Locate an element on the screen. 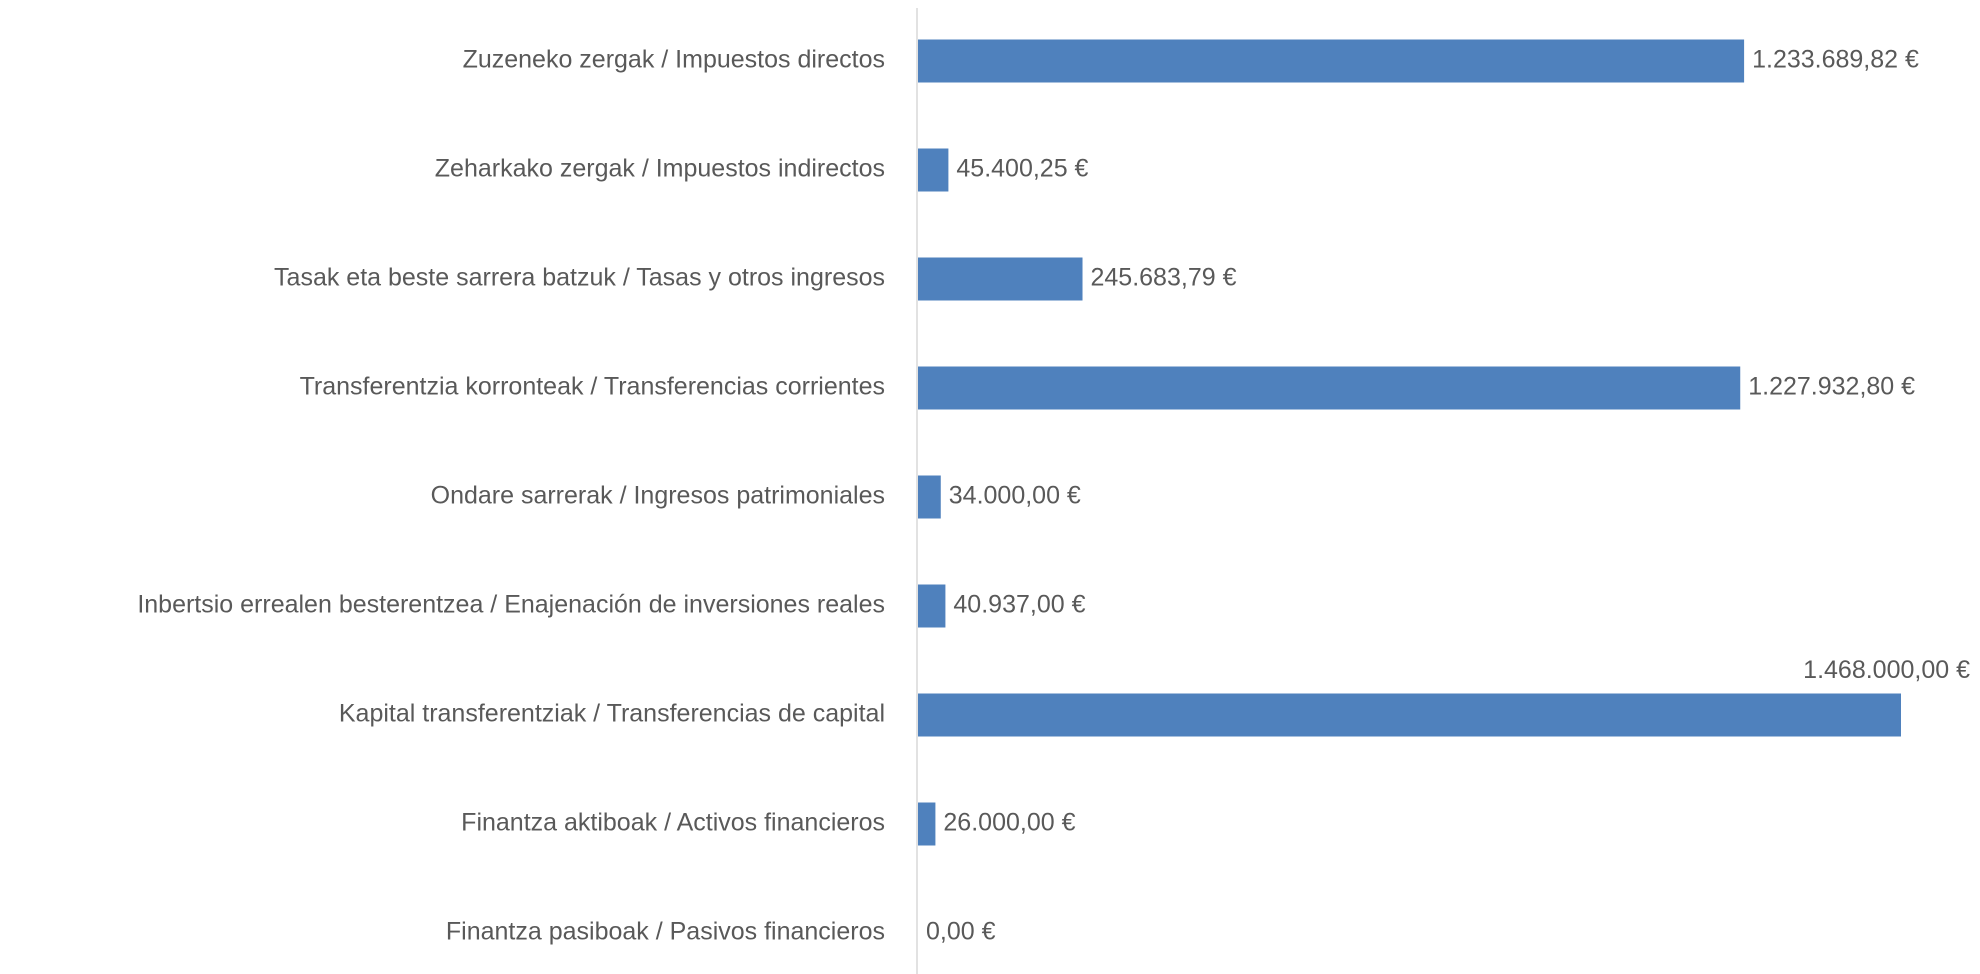  category-label: Finantza pasiboak / Pasivos financieros is located at coordinates (665, 932).